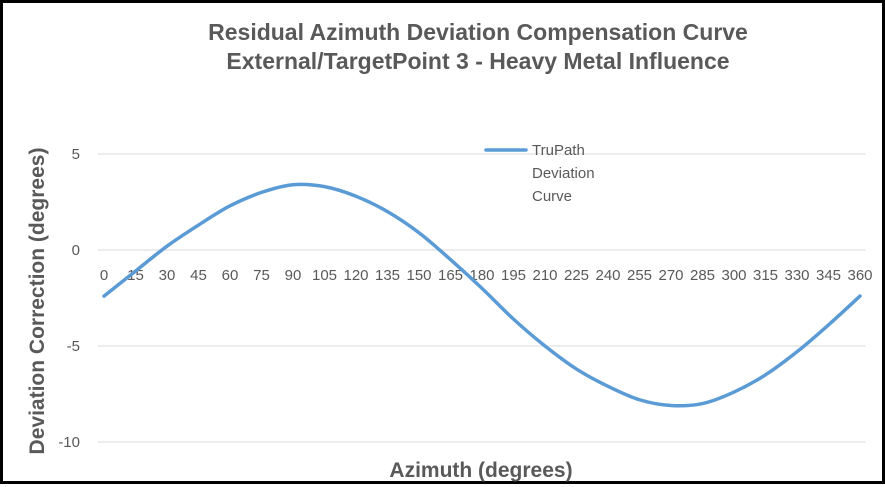 This screenshot has width=885, height=487. I want to click on x-tick-label: 285, so click(702, 275).